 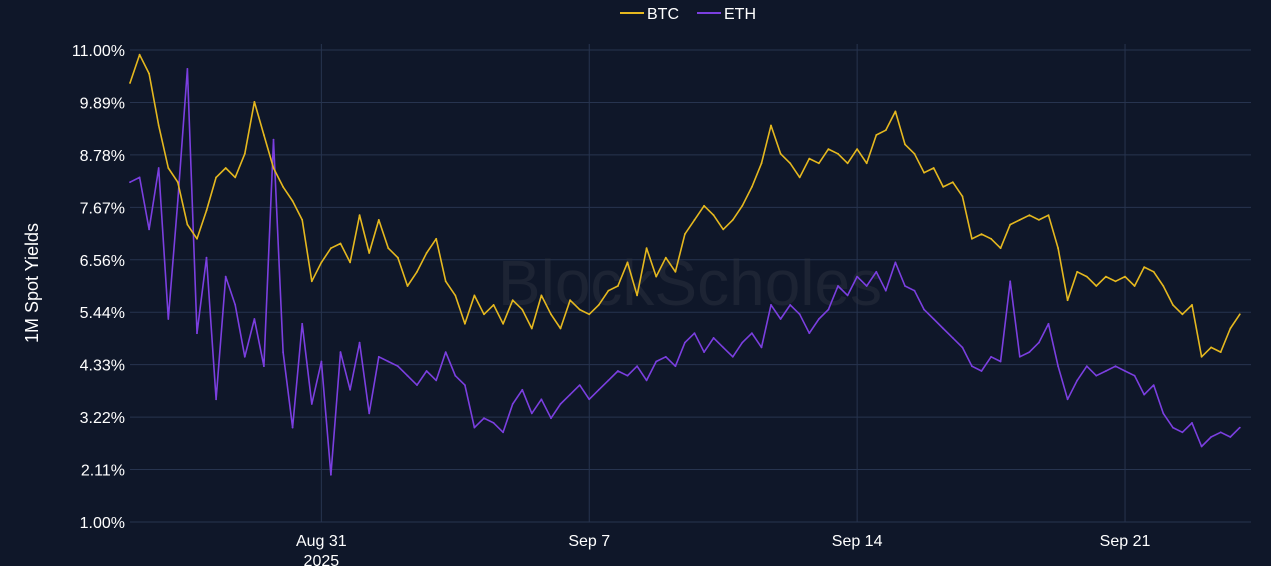 What do you see at coordinates (322, 559) in the screenshot?
I see `x-tick-sublabel: 2025` at bounding box center [322, 559].